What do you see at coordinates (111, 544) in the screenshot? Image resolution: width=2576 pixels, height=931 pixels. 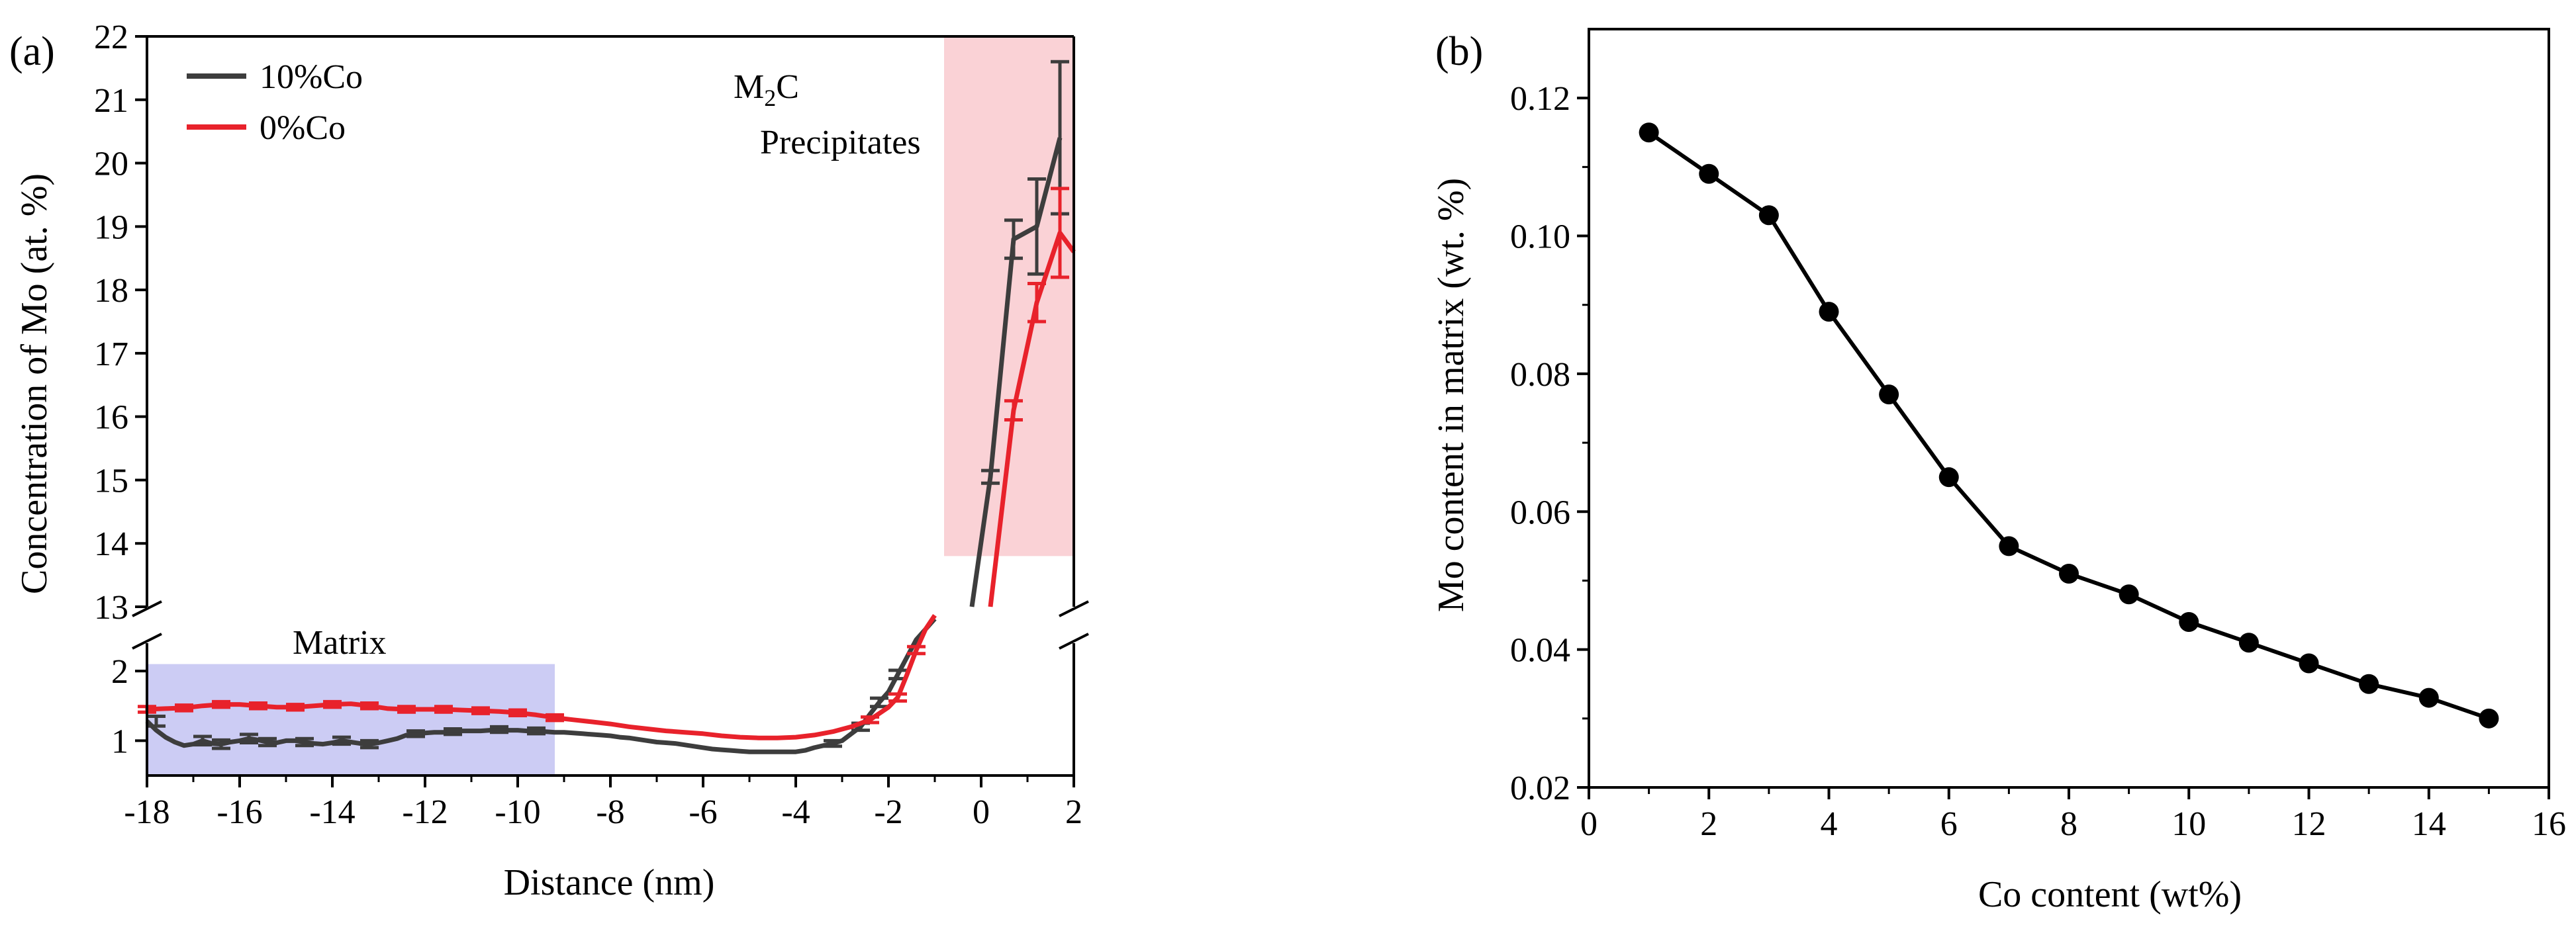 I see `y-tick-label: 14` at bounding box center [111, 544].